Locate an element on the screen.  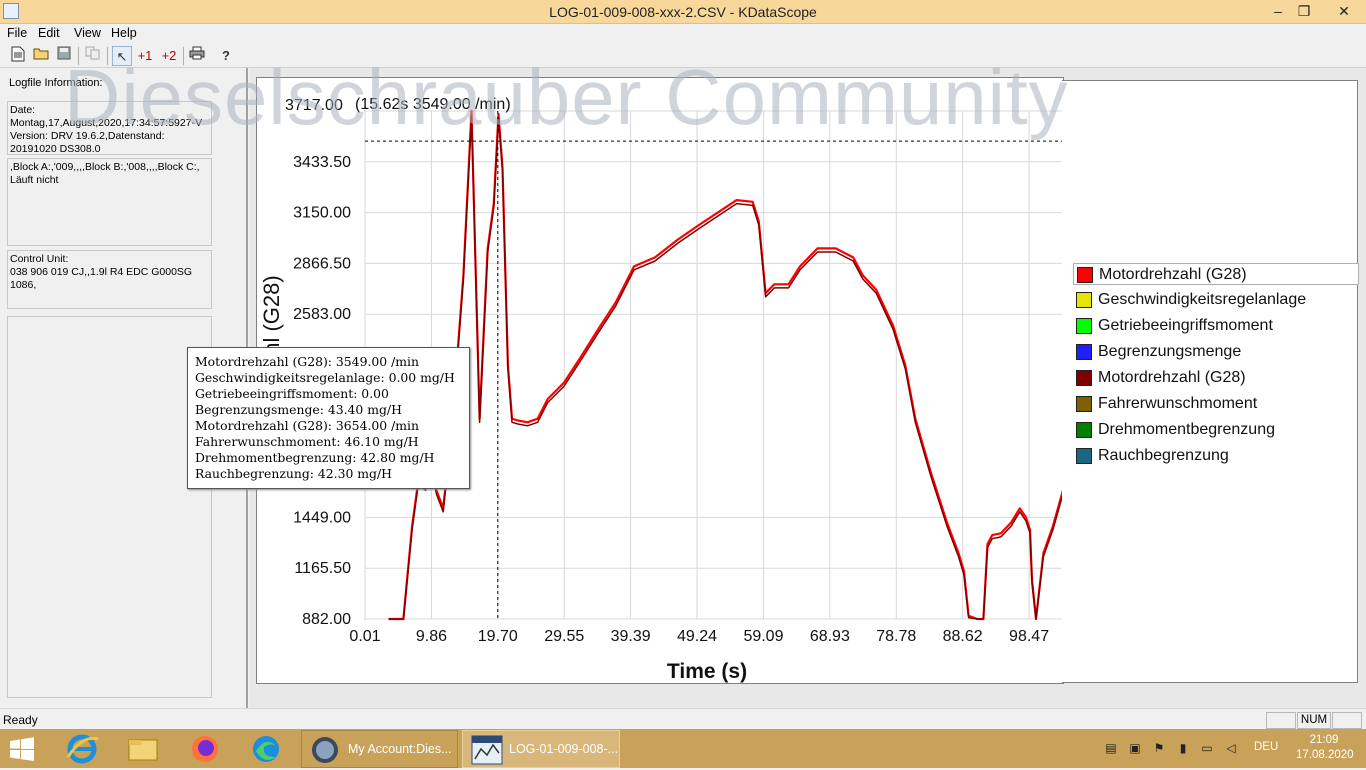
legend-label: Begrenzungsmenge is located at coordinates (1170, 351).